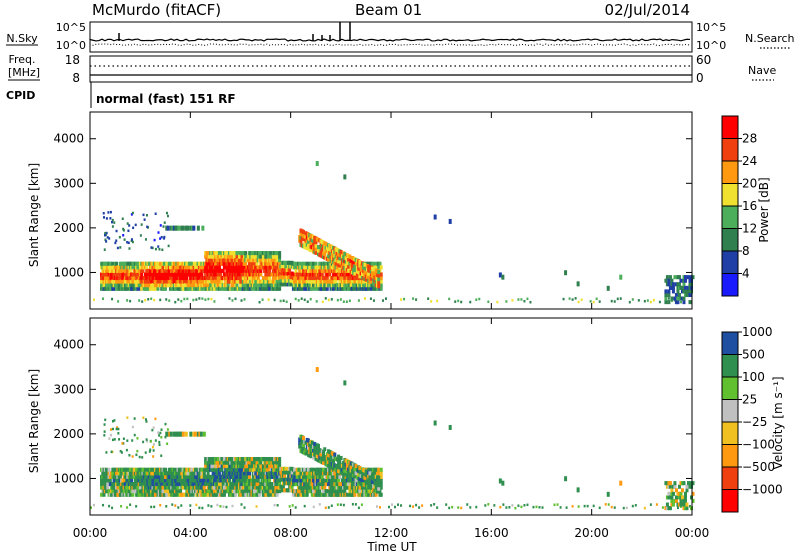 The width and height of the screenshot is (800, 554). I want to click on x-tick-label: 16:00, so click(491, 533).